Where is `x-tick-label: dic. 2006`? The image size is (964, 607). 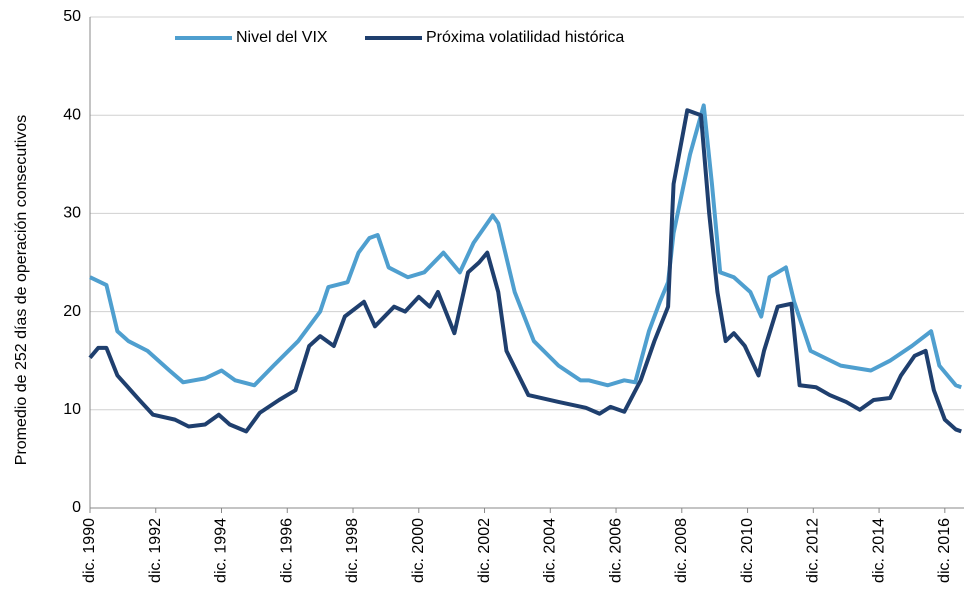 x-tick-label: dic. 2006 is located at coordinates (615, 550).